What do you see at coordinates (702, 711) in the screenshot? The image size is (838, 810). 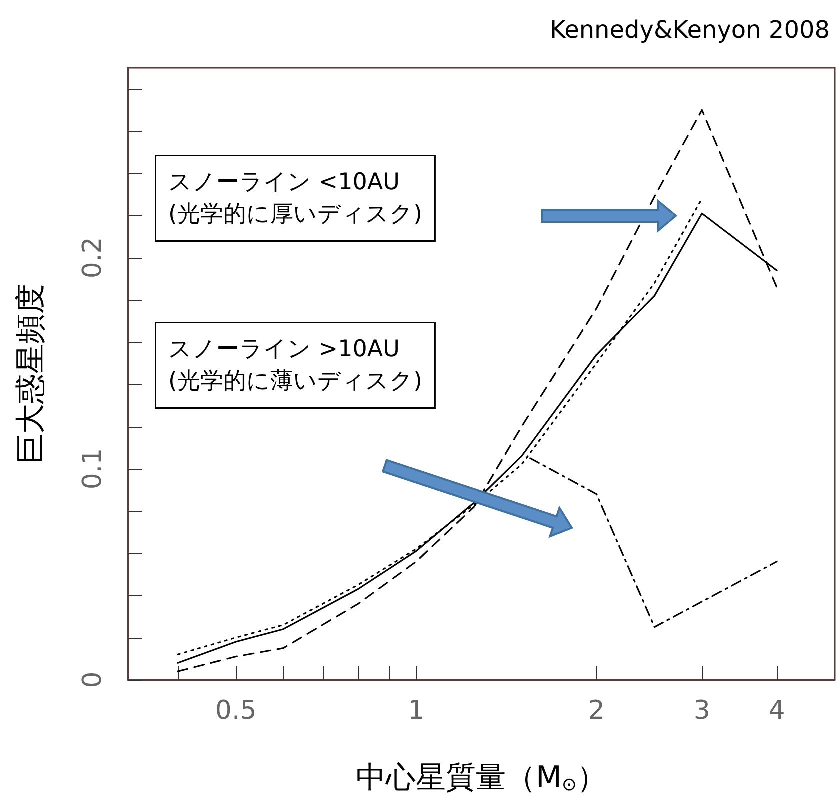 I see `x-tick-label: 3` at bounding box center [702, 711].